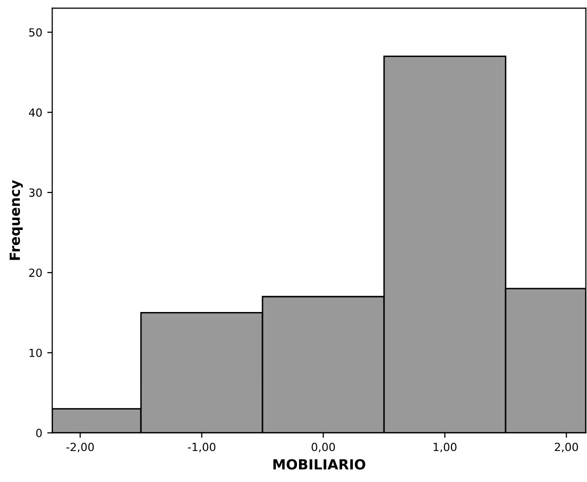  What do you see at coordinates (80, 447) in the screenshot?
I see `x-tick-label: -2,00` at bounding box center [80, 447].